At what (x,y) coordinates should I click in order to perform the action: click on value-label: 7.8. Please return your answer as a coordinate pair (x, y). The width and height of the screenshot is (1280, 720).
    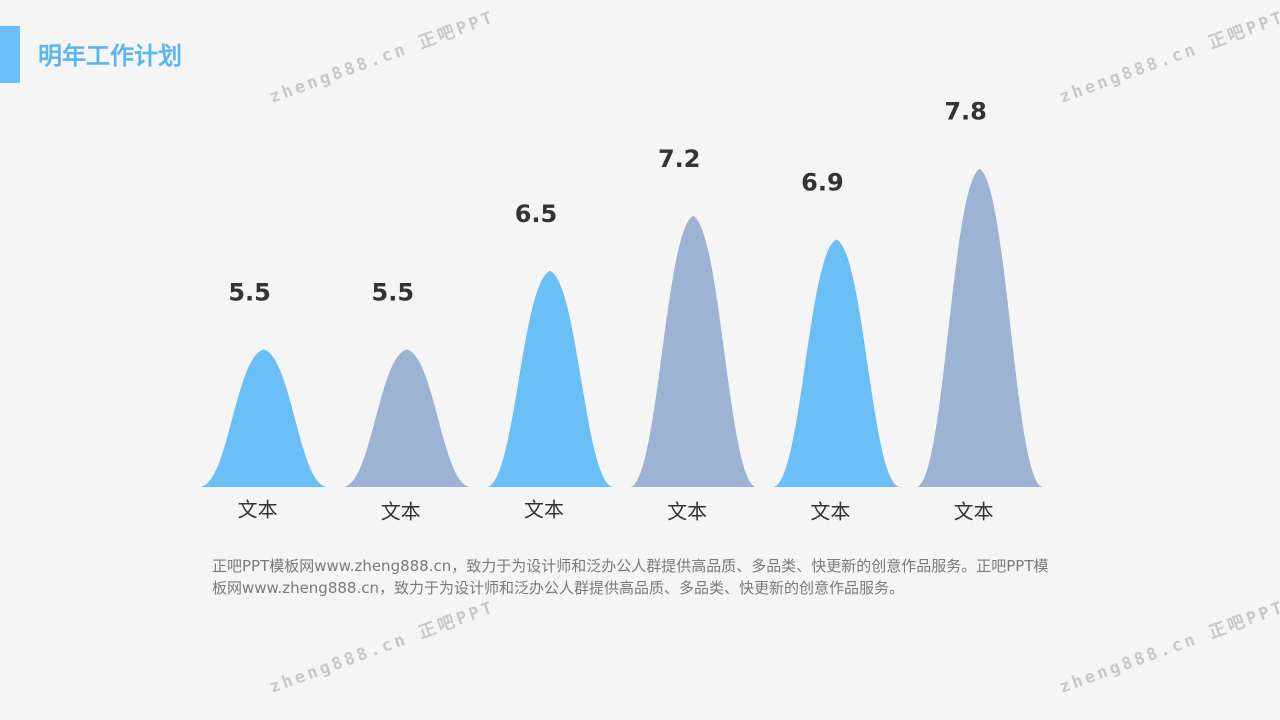
    Looking at the image, I should click on (965, 112).